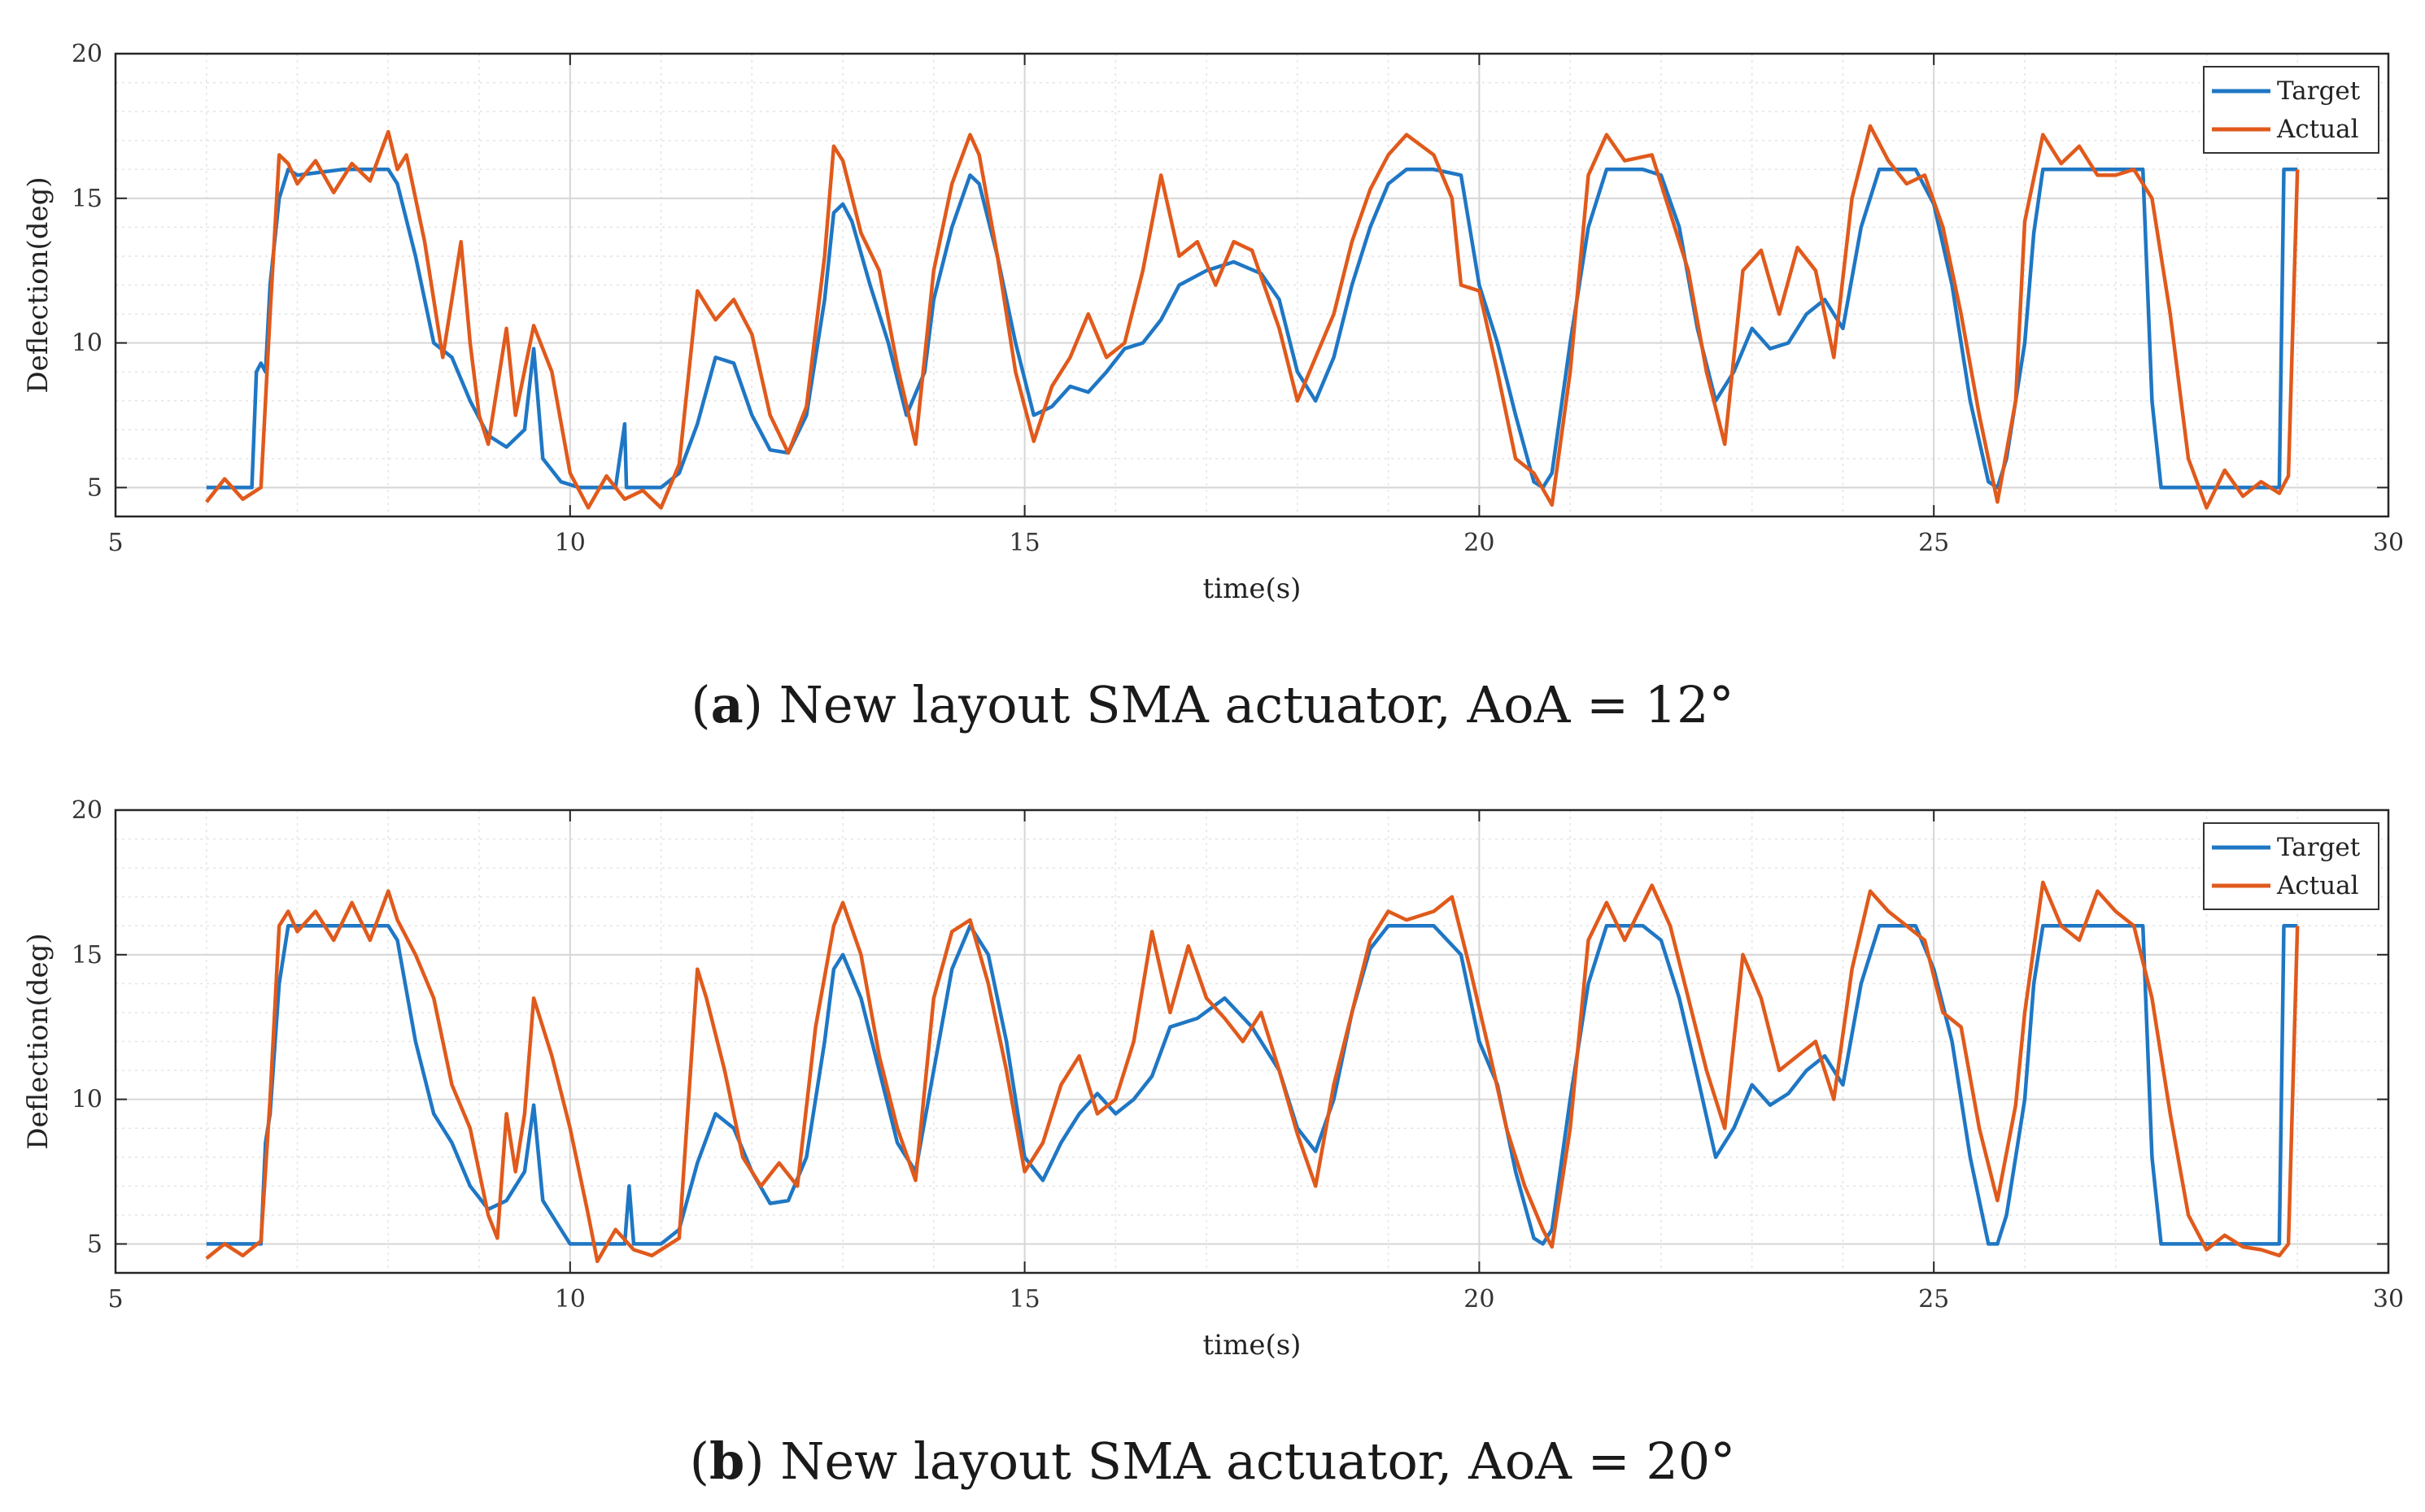 This screenshot has height=1512, width=2425. What do you see at coordinates (1258, 1461) in the screenshot?
I see `caption-b-text: New layout SMA actuator, AoA = 20°` at bounding box center [1258, 1461].